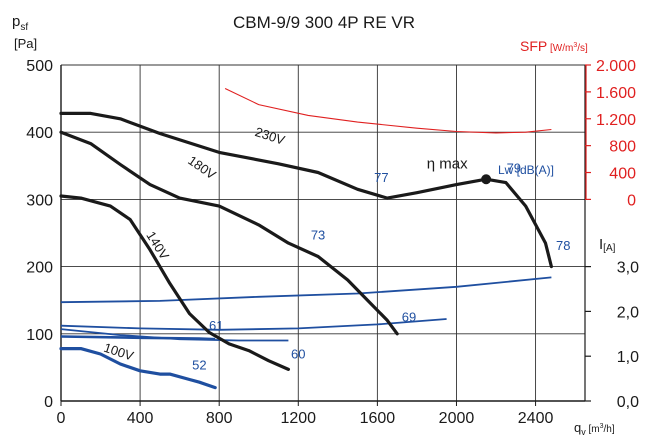 The image size is (649, 436). Describe the element at coordinates (378, 418) in the screenshot. I see `x-tick-label: 1600` at that location.